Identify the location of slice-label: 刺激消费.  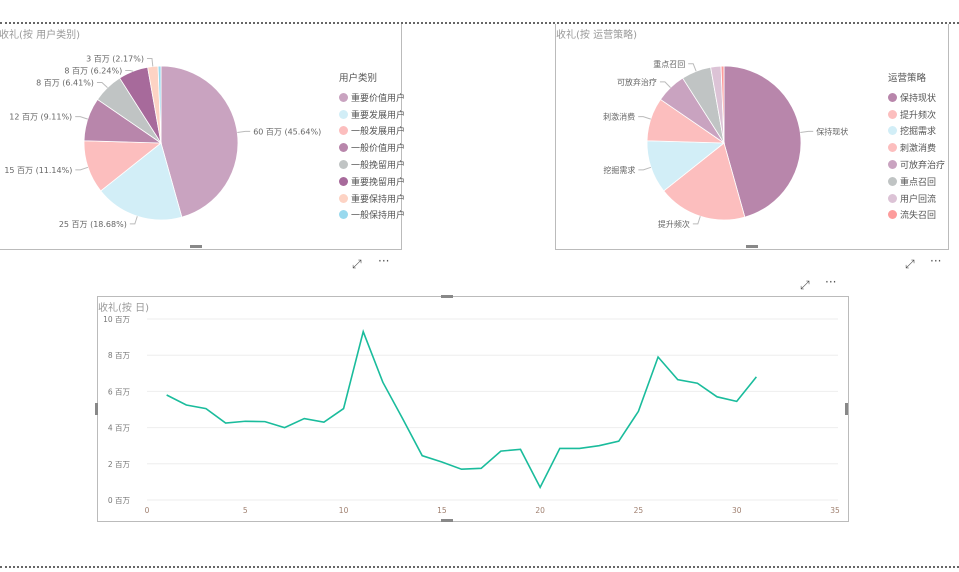
(619, 117).